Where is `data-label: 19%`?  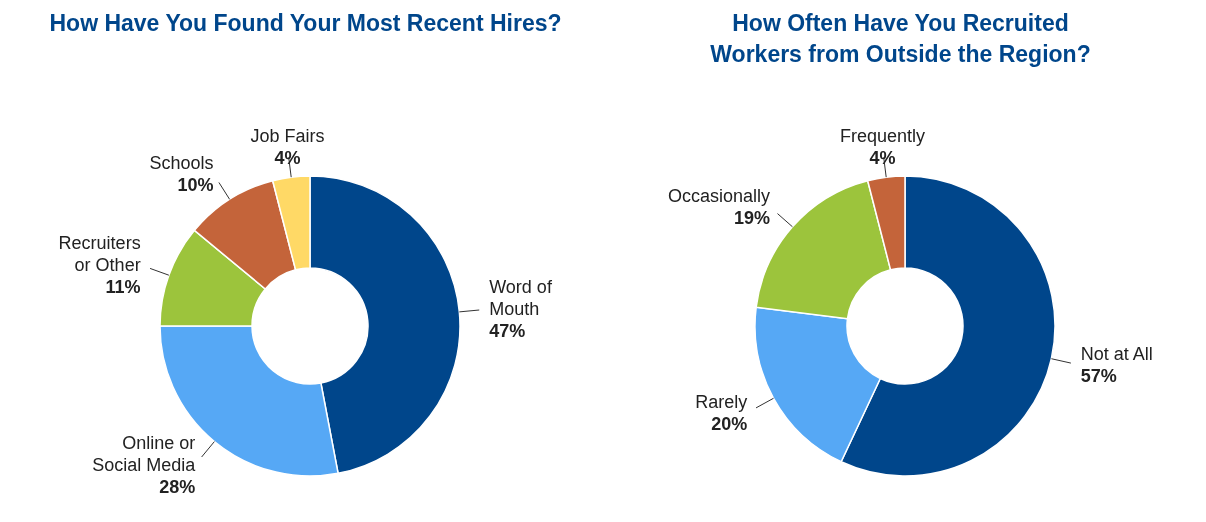 data-label: 19% is located at coordinates (751, 217).